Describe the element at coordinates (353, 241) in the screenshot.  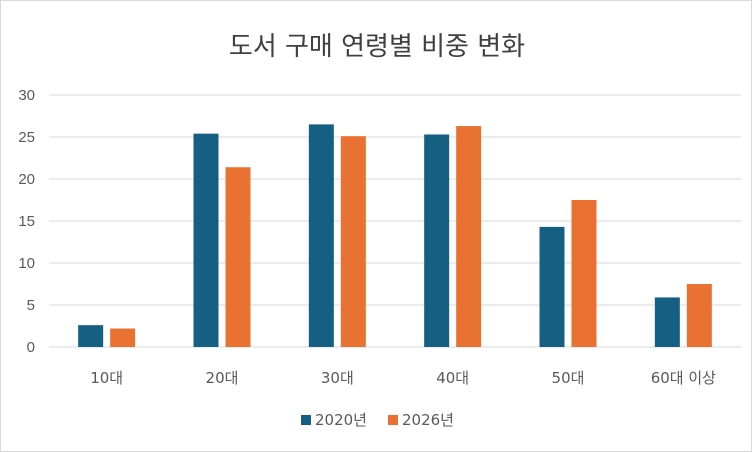
I see `bar-2026년-30대` at that location.